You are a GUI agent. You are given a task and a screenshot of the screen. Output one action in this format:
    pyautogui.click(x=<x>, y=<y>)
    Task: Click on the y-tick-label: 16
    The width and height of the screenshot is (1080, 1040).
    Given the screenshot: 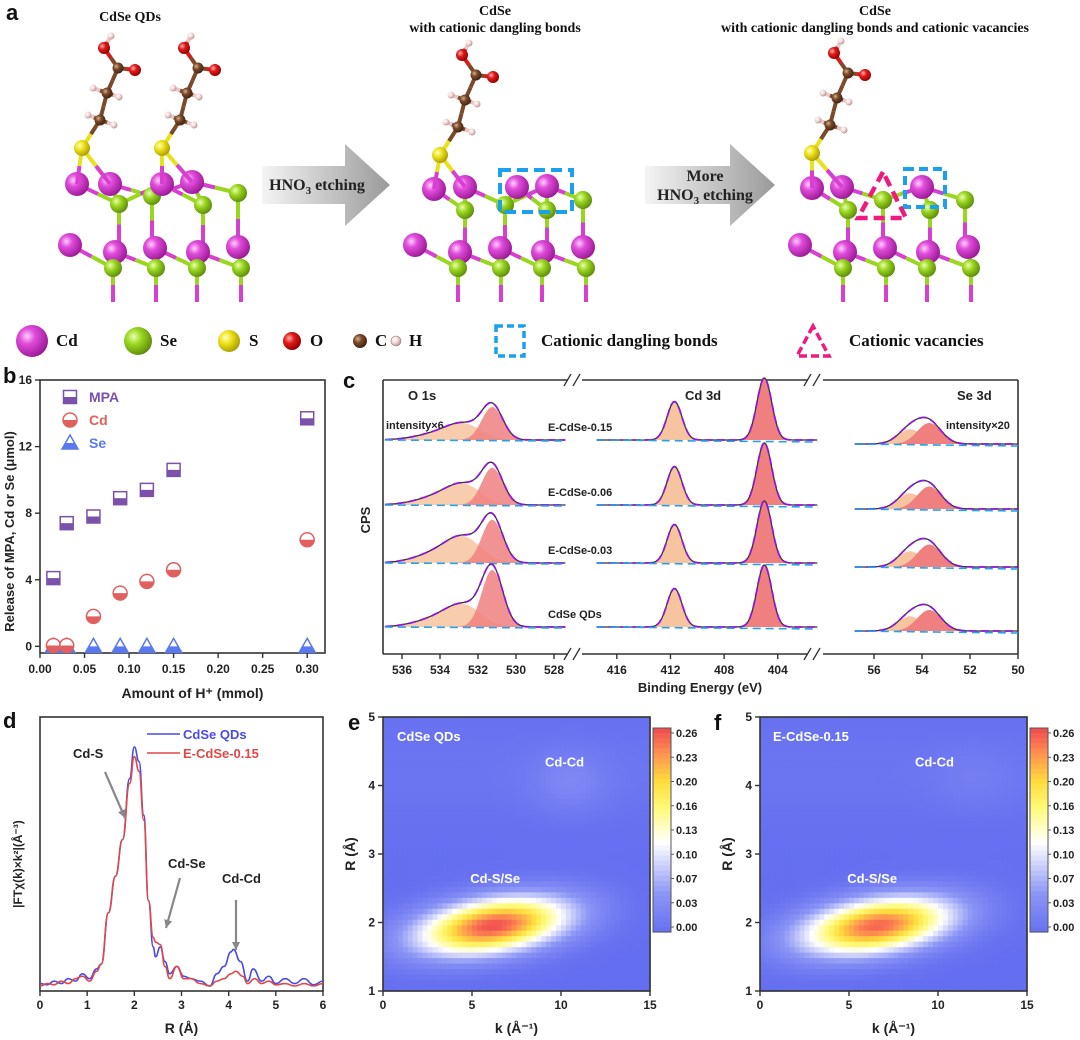 What is the action you would take?
    pyautogui.click(x=26, y=380)
    